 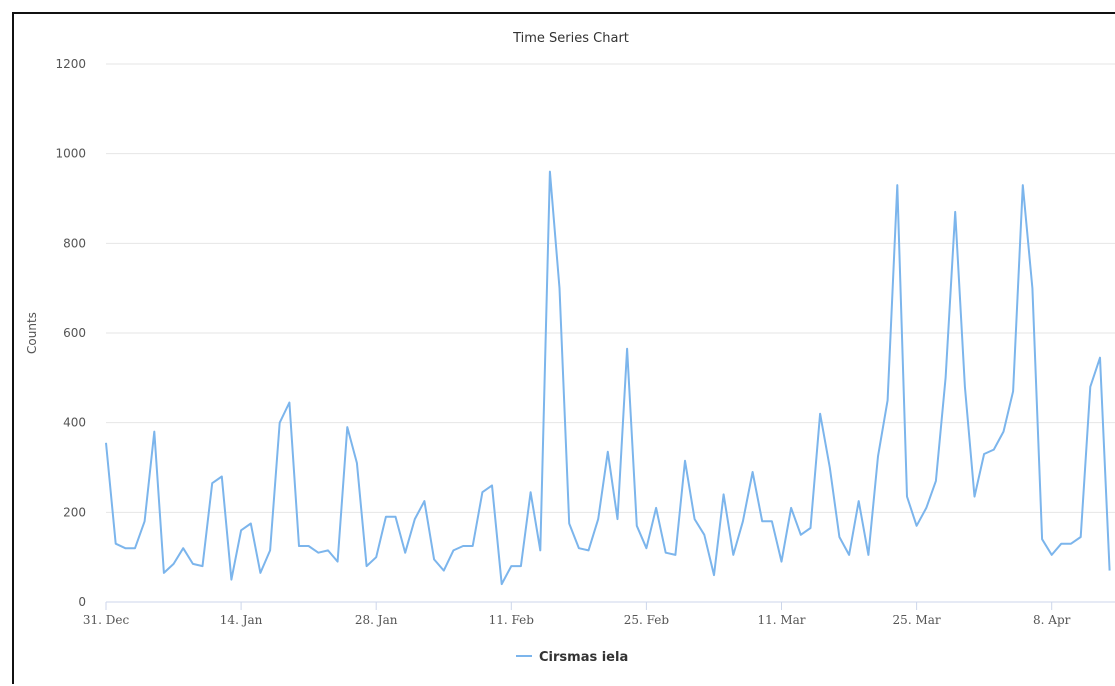 I want to click on y-axis: 0 200 400 600 800 1000 1200, so click(x=70, y=333).